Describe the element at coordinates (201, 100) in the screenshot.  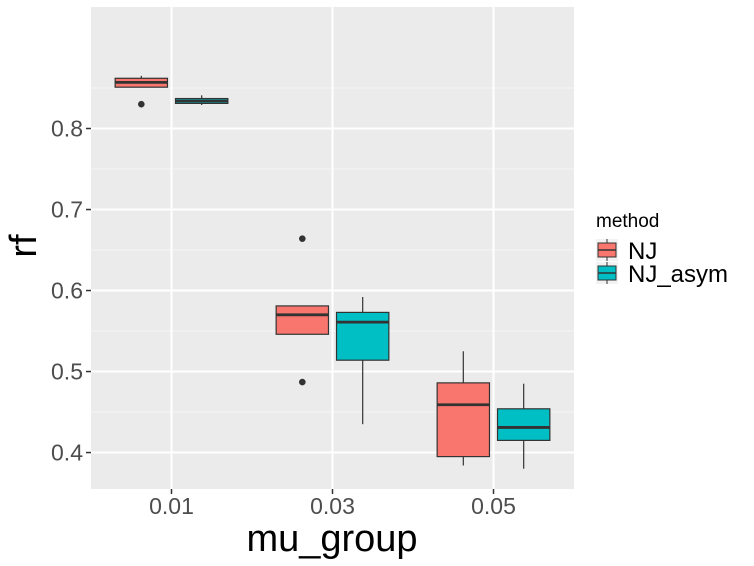
I see `box-NJ_asym-0.01` at that location.